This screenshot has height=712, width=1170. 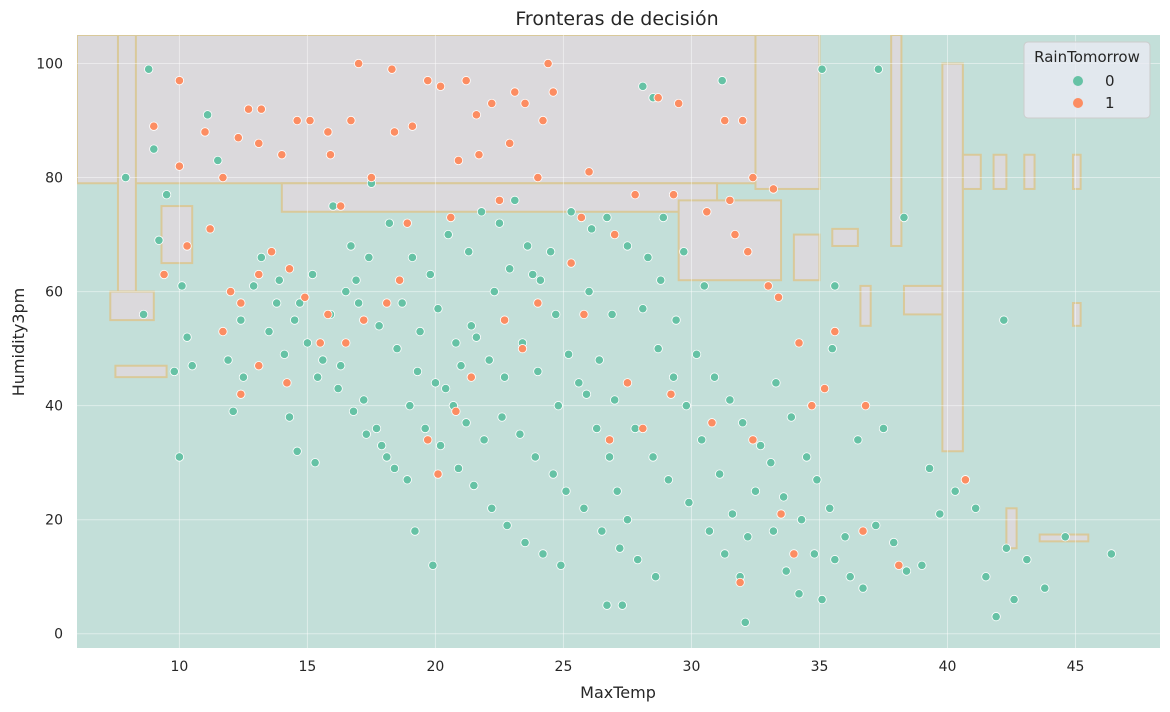 What do you see at coordinates (948, 667) in the screenshot?
I see `x-tick-label: 40` at bounding box center [948, 667].